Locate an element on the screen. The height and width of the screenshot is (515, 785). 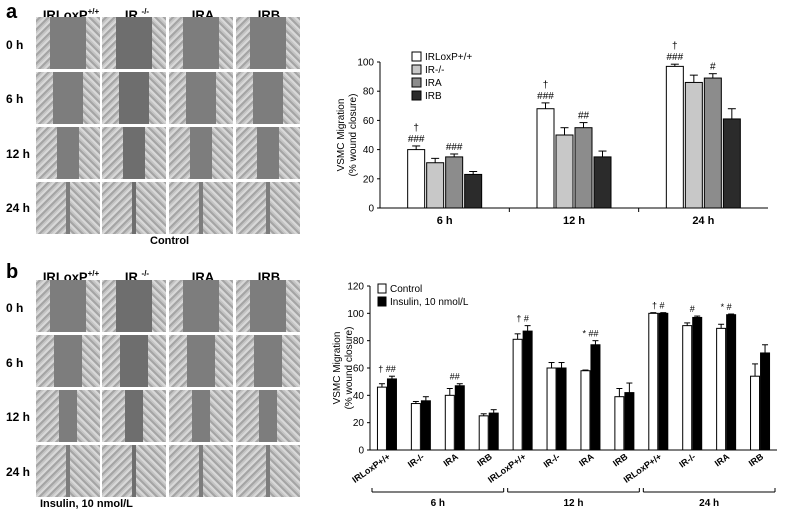
x-category-label: IRLoxP+/+ is located at coordinates (643, 467).